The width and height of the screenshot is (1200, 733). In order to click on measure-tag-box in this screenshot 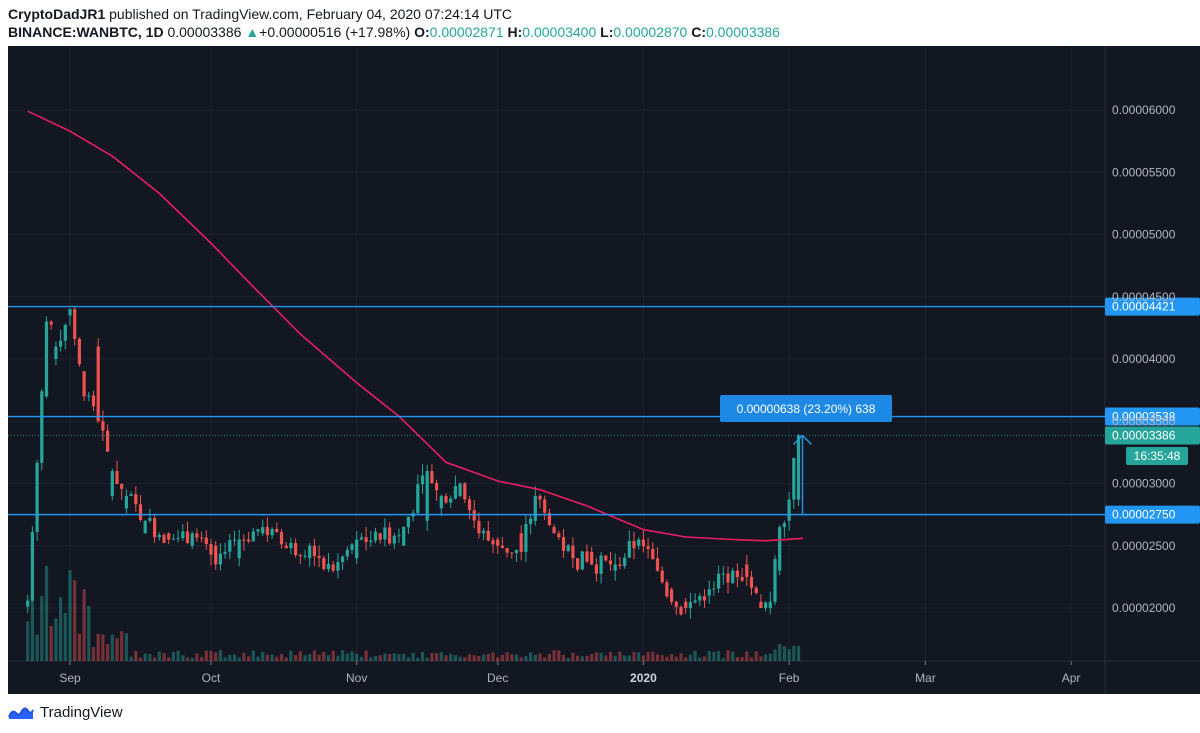, I will do `click(806, 408)`.